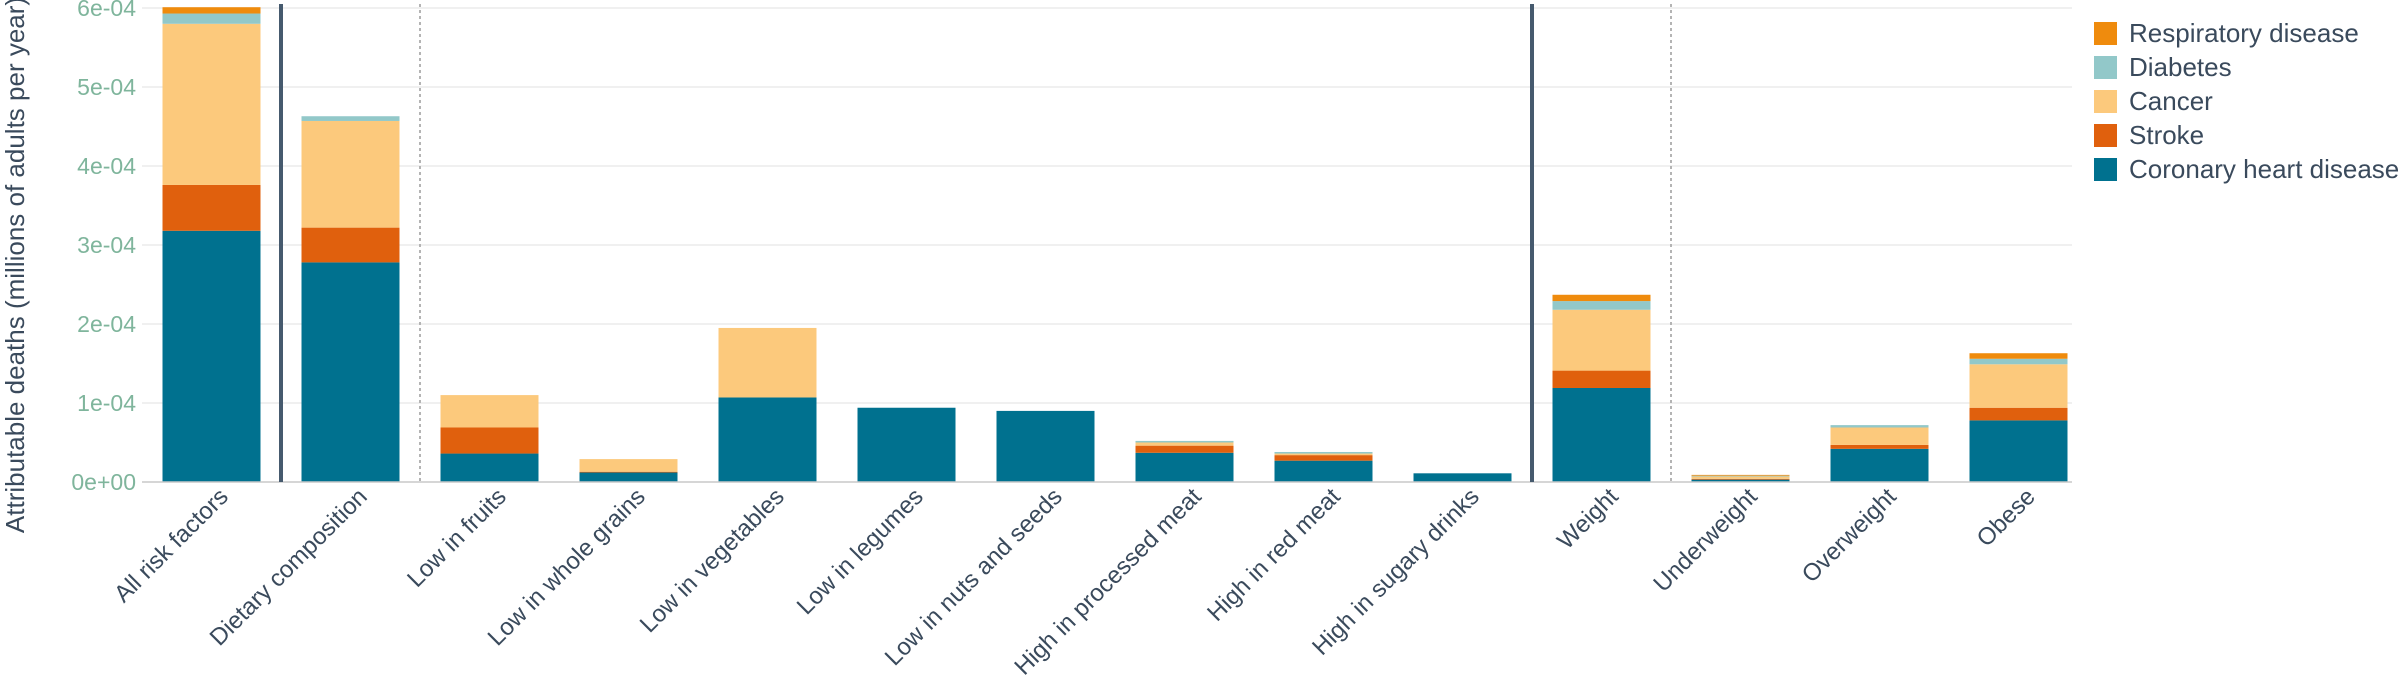 The width and height of the screenshot is (2400, 700). What do you see at coordinates (106, 87) in the screenshot?
I see `y-tick-label-5: 5e-04` at bounding box center [106, 87].